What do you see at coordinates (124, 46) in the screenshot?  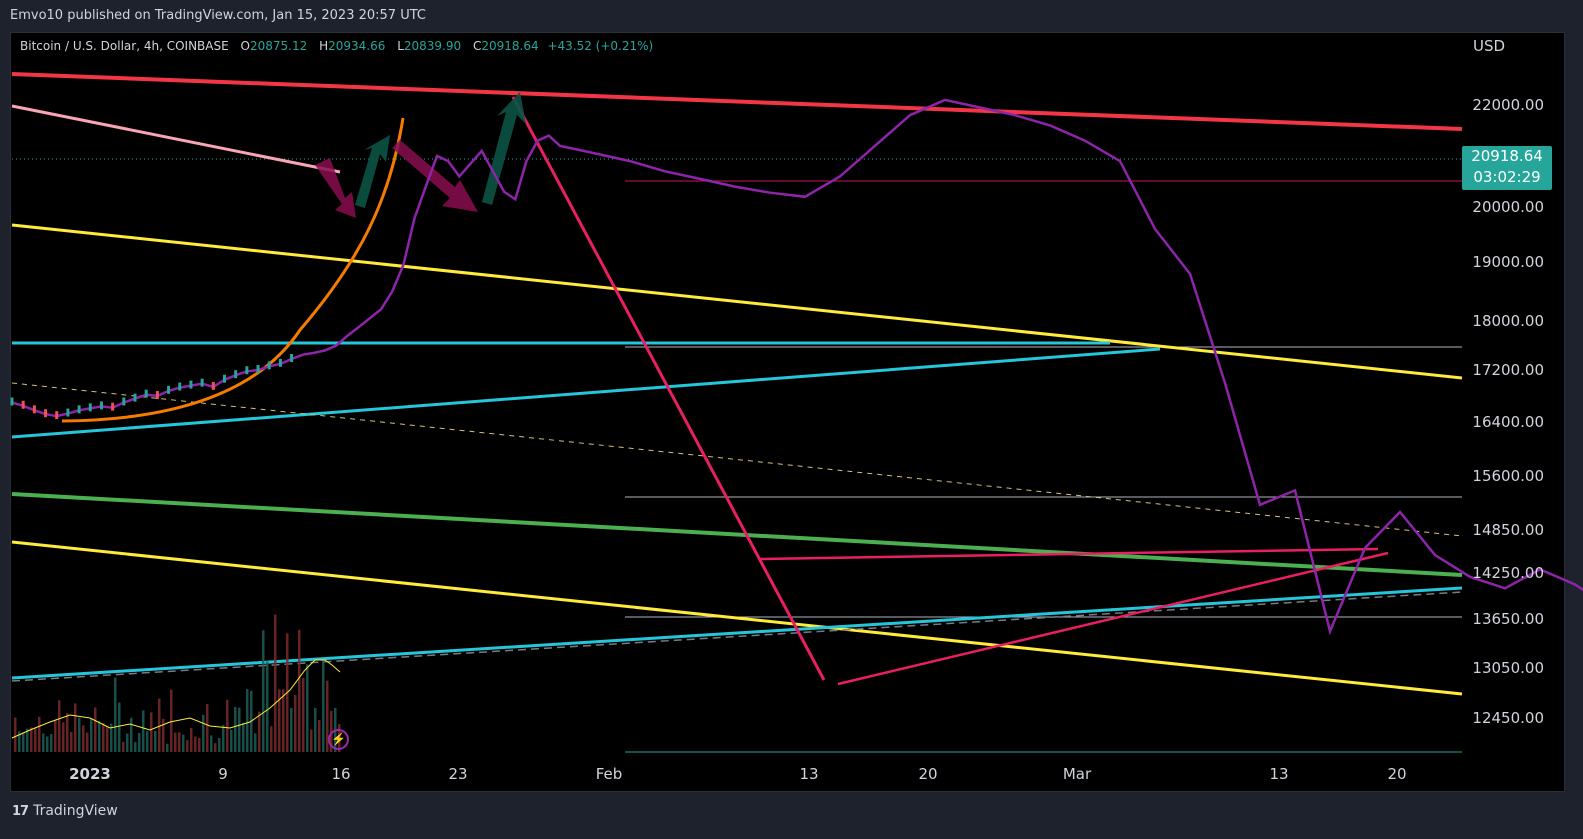 I see `symbol-label: Bitcoin / U.S. Dollar, 4h, COINBASE` at bounding box center [124, 46].